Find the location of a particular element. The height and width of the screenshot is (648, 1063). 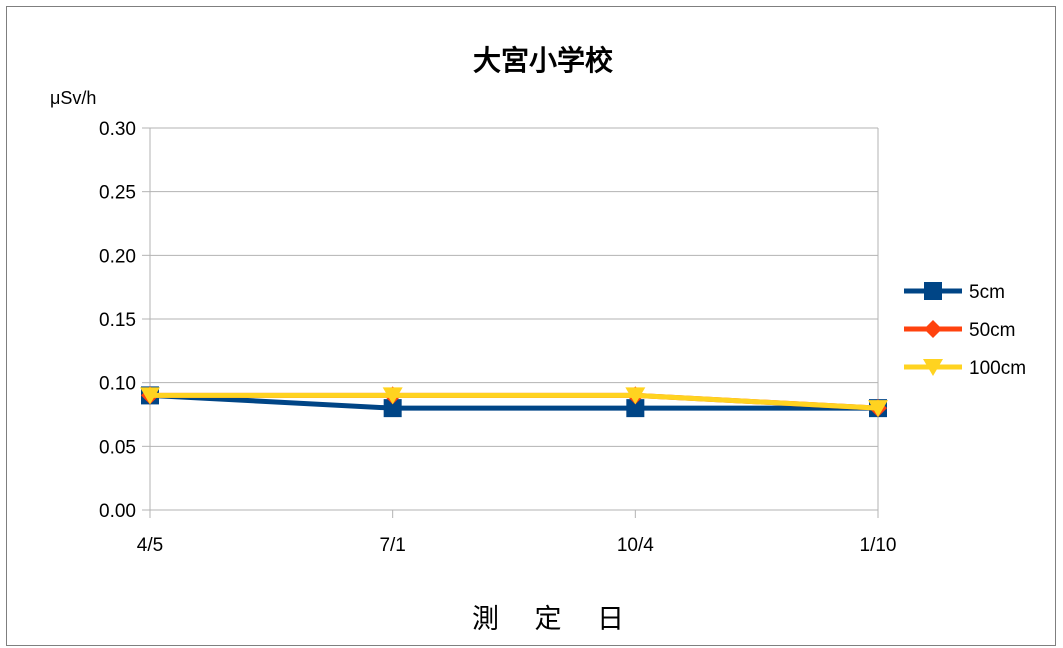

y-tick-labels: 0.00 0.05 0.10 0.15 0.20 0.25 0.30 is located at coordinates (117, 320).